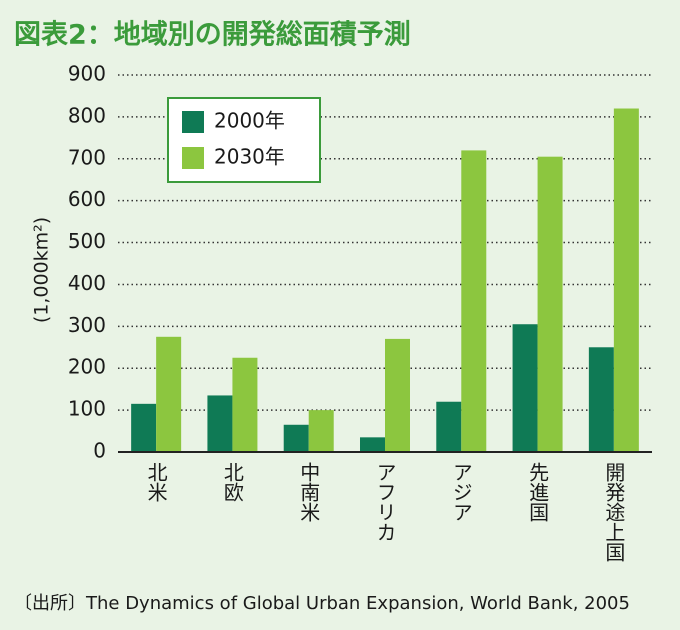 Image resolution: width=680 pixels, height=630 pixels. What do you see at coordinates (538, 492) in the screenshot?
I see `x-tick-label: 先進国` at bounding box center [538, 492].